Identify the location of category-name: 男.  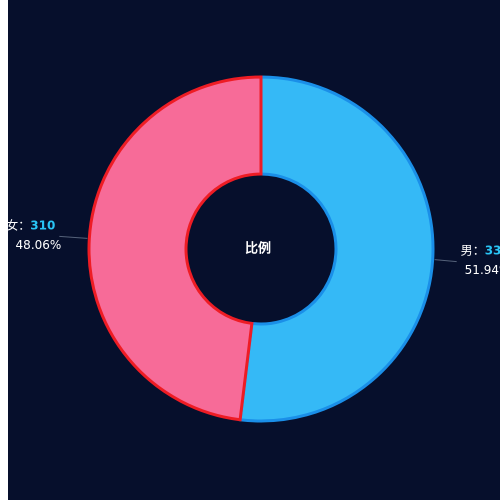
(467, 250).